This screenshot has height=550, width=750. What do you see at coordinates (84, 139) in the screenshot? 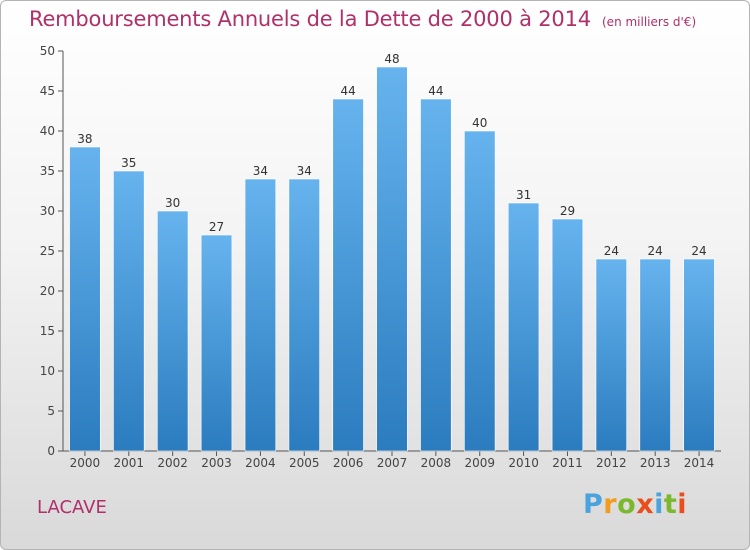
I see `data-label-2000: 38` at bounding box center [84, 139].